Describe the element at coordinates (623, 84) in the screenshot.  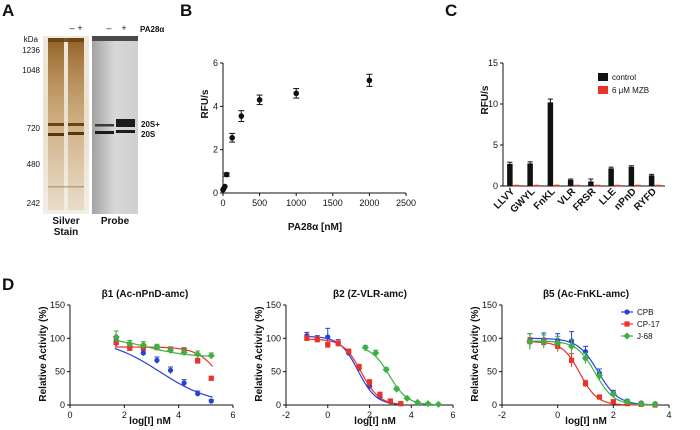
I see `chart-c-legend: control 6 μM MZB` at that location.